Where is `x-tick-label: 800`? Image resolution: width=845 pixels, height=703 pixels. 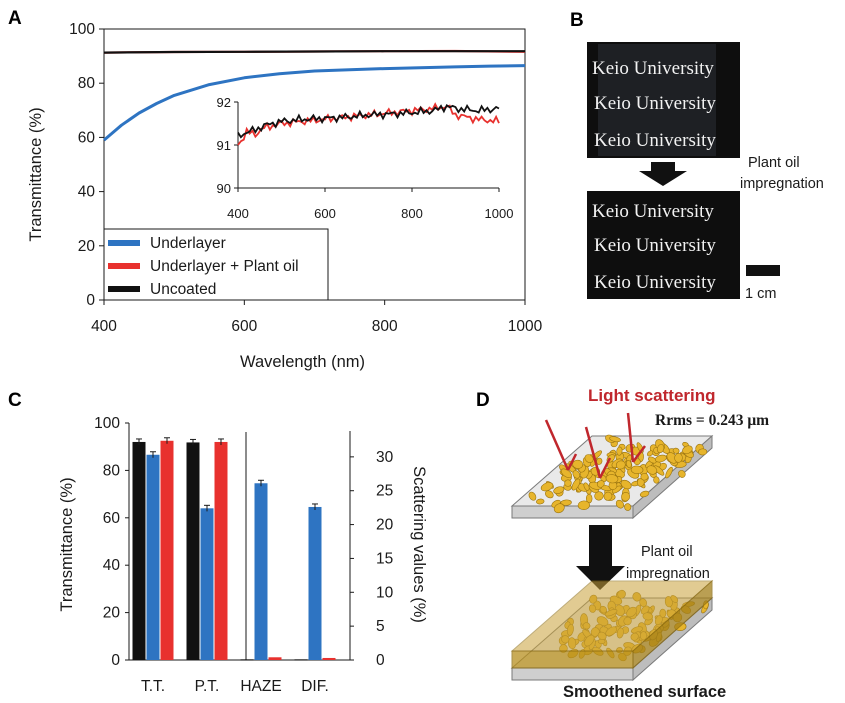
x-tick-label: 800 is located at coordinates (385, 326).